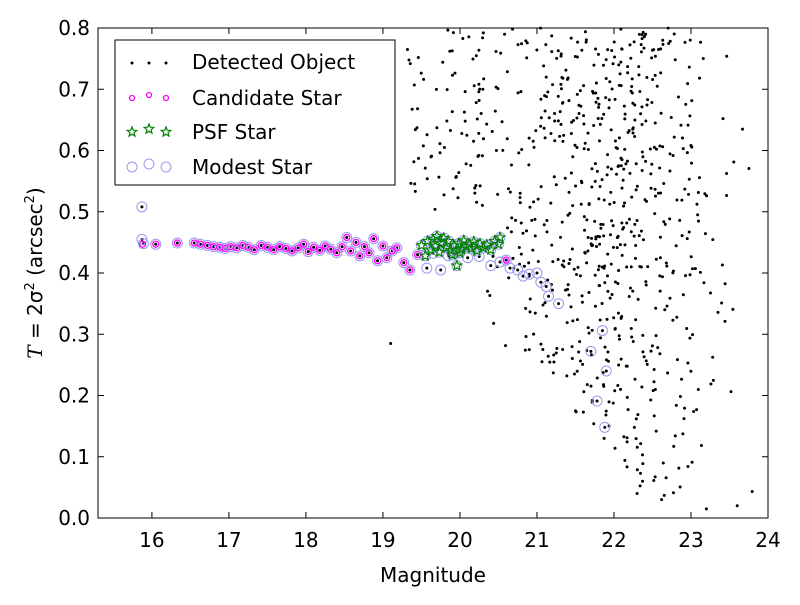 This screenshot has width=800, height=605. I want to click on legend-modest-marker, so click(149, 164).